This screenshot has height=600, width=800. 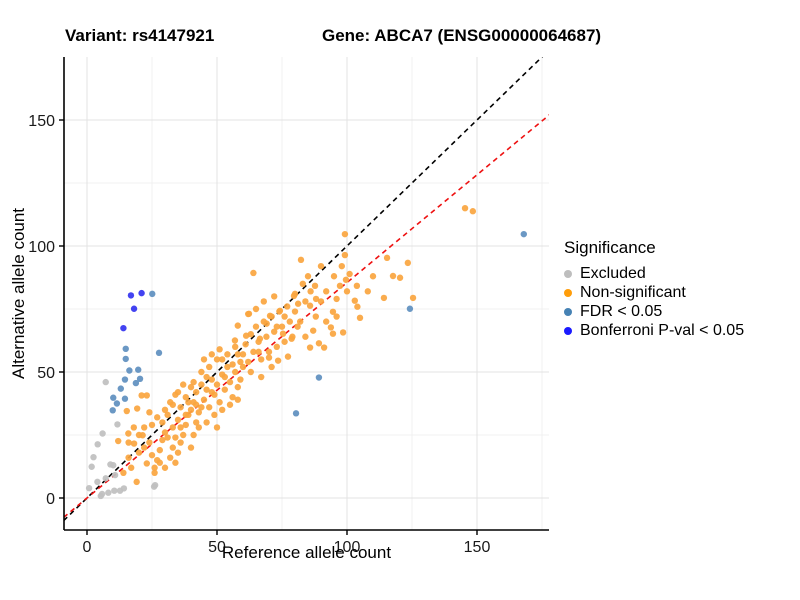 What do you see at coordinates (621, 311) in the screenshot?
I see `legend-item-label: FDR < 0.05` at bounding box center [621, 311].